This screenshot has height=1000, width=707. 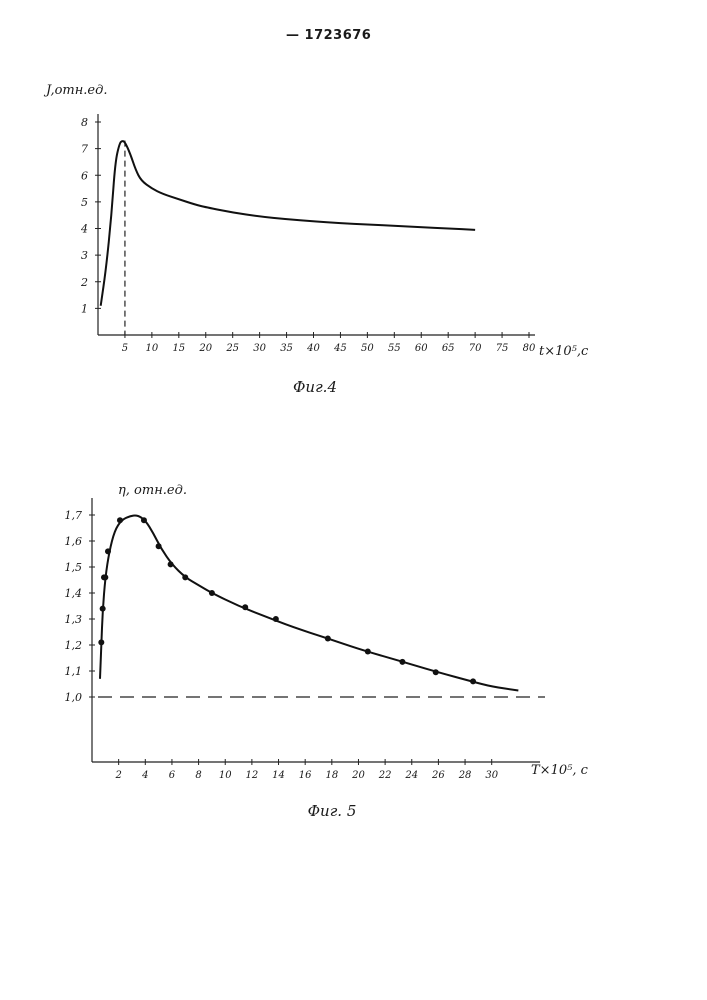 I want to click on x-tick-label: 14, so click(x=278, y=775).